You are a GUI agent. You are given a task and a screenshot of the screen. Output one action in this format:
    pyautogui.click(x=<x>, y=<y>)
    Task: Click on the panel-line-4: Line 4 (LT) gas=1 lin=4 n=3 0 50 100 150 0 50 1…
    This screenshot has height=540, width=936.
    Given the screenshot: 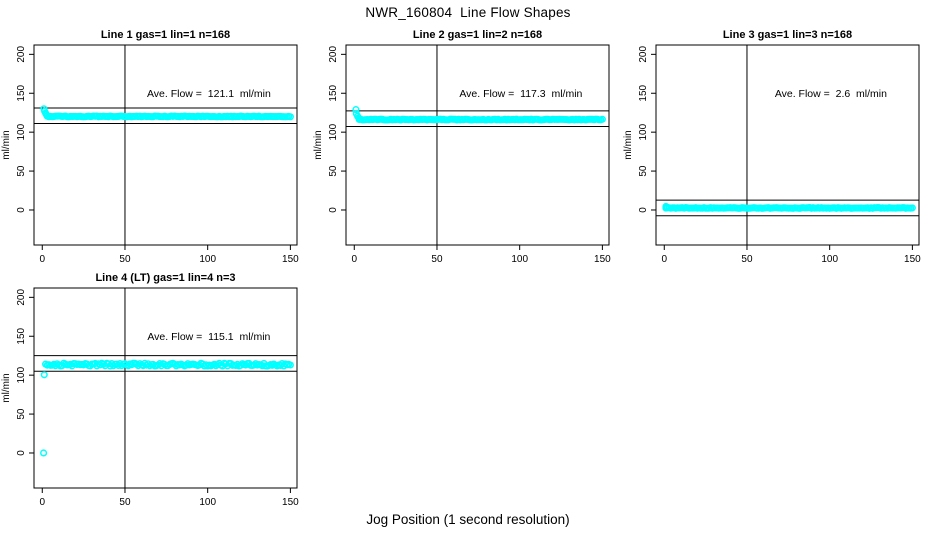 What is the action you would take?
    pyautogui.click(x=155, y=388)
    